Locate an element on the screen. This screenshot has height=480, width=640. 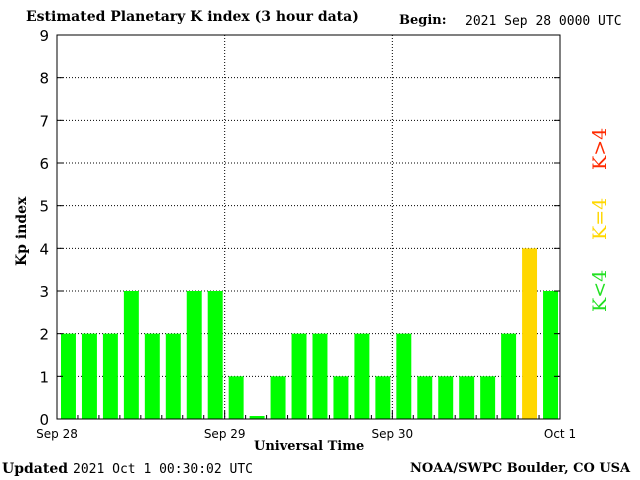
x-tick-label-1: Sep 29 is located at coordinates (225, 434).